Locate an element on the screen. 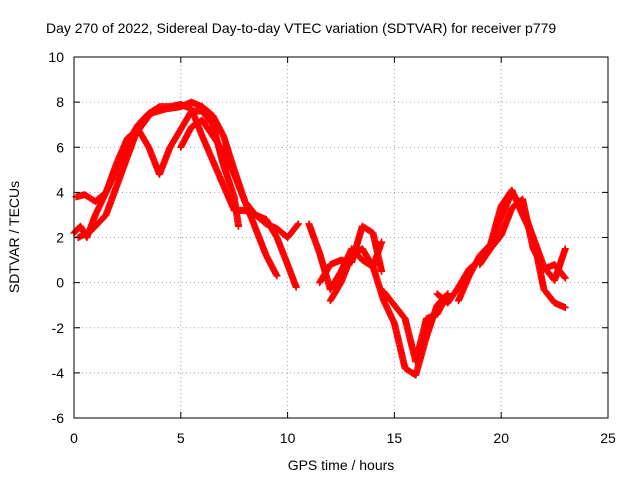  y-tick-label: -6 is located at coordinates (58, 418).